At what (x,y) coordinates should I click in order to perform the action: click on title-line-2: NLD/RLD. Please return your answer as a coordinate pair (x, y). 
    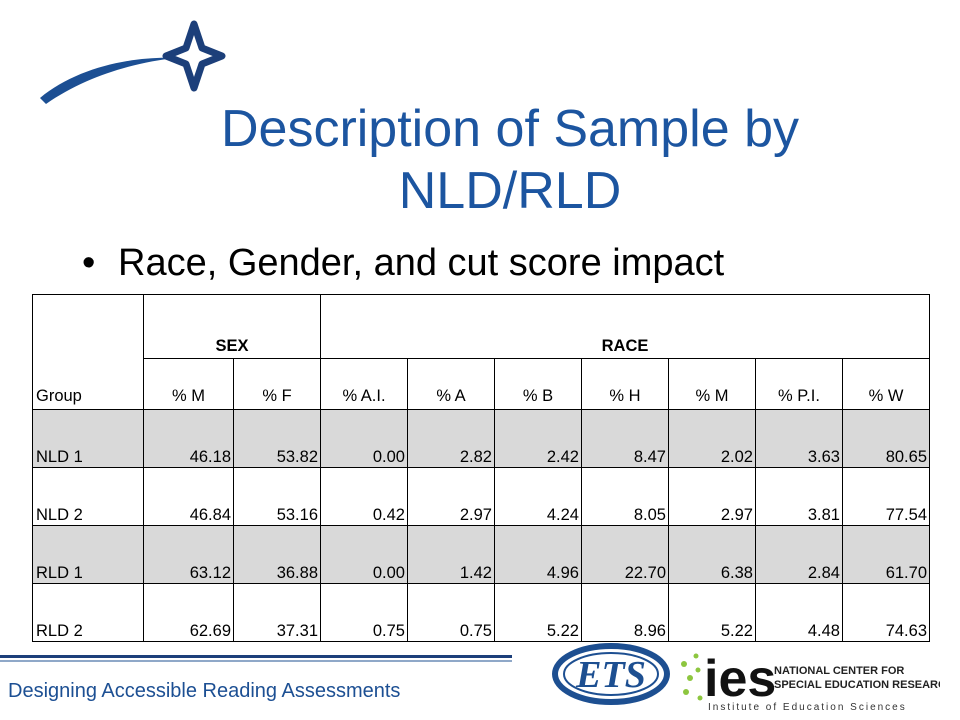
    Looking at the image, I should click on (510, 191).